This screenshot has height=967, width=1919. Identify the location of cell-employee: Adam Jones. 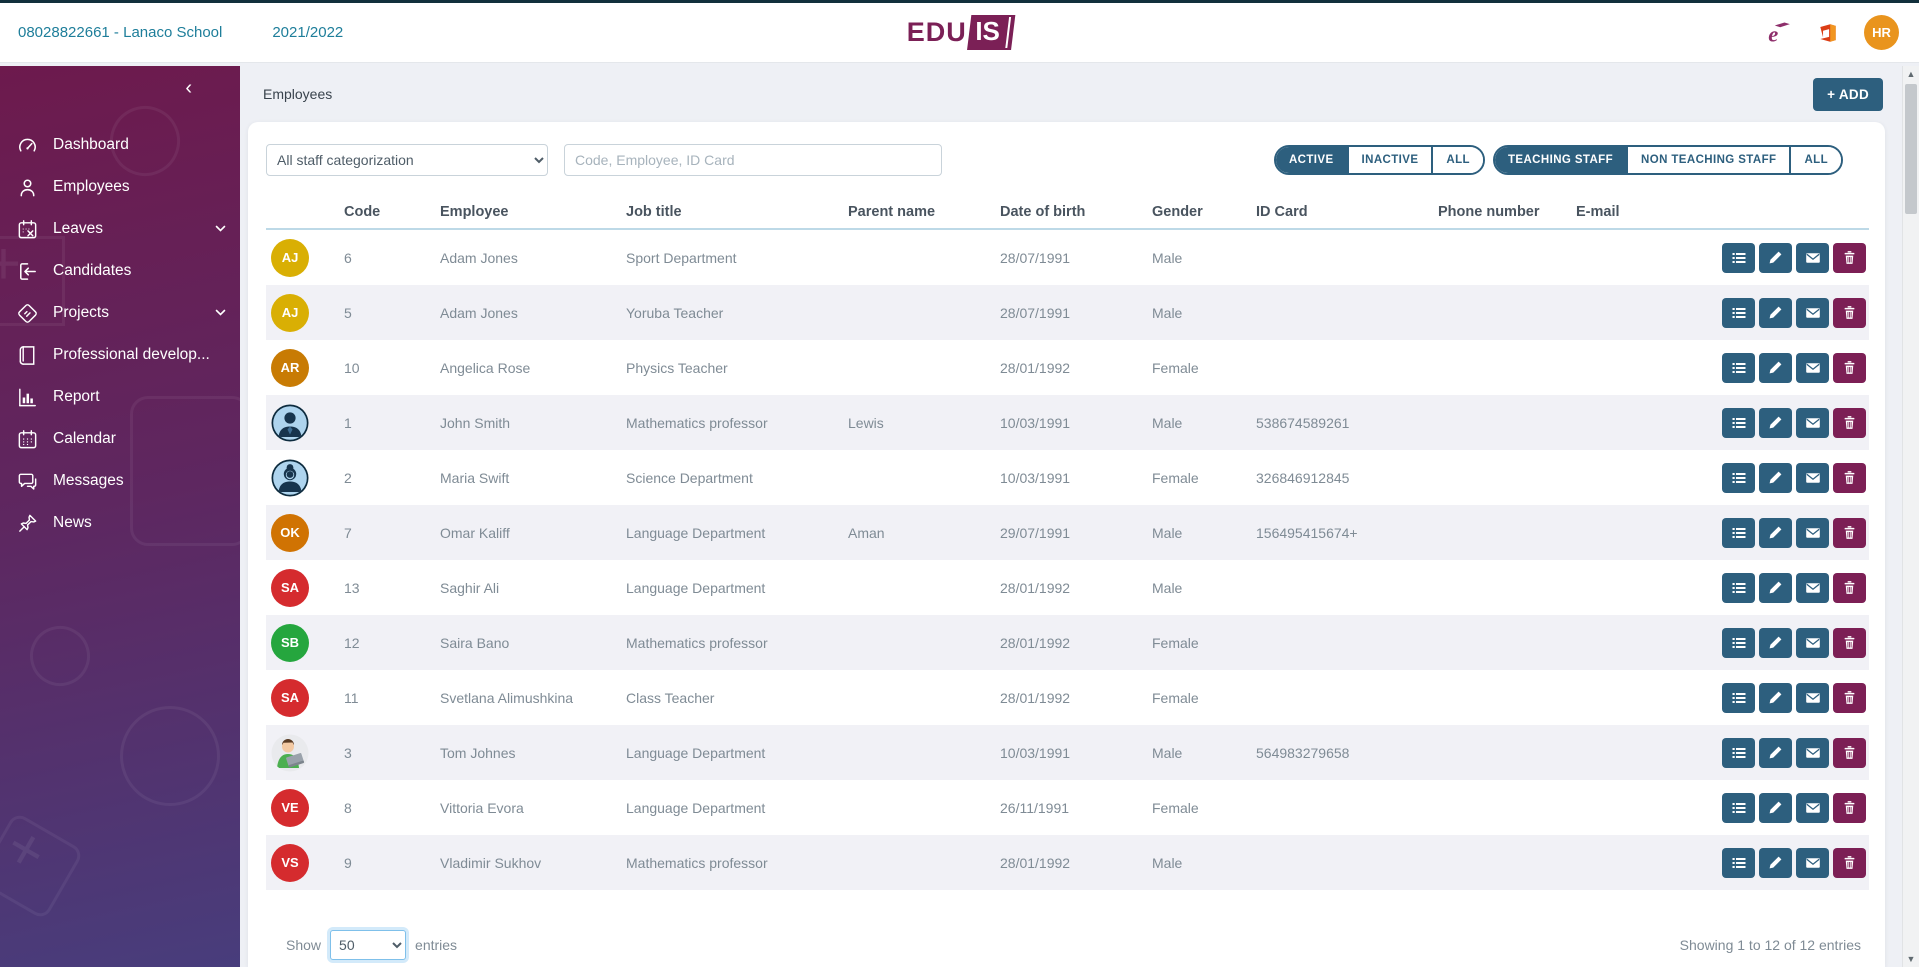
(479, 257).